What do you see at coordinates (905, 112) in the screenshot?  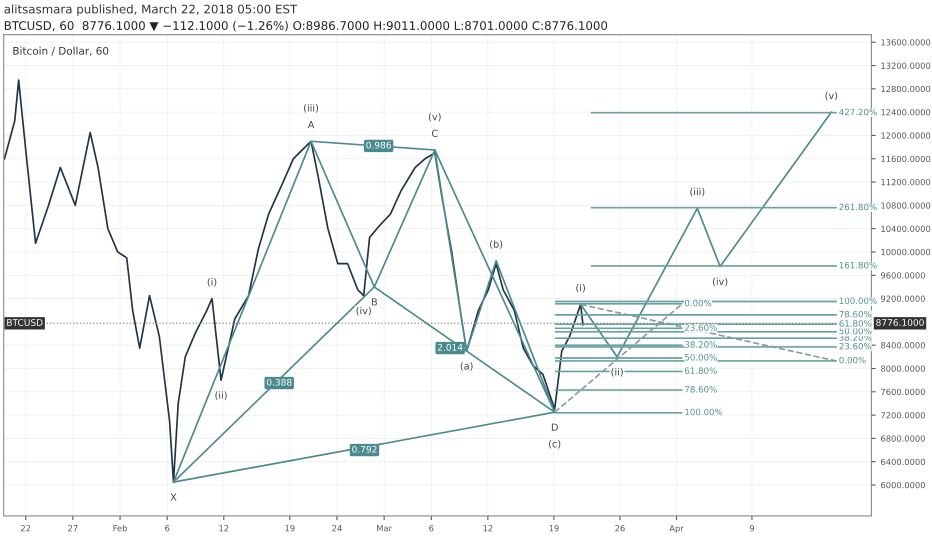 I see `y-tick-label: 12400.0000` at bounding box center [905, 112].